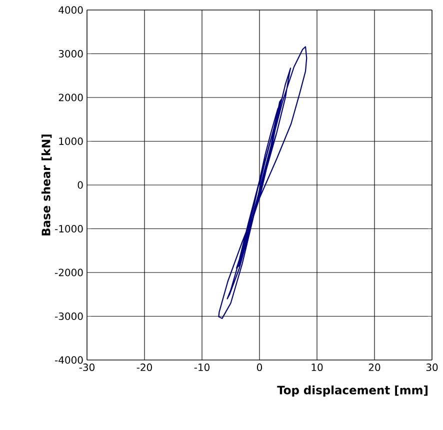  I want to click on y-axis-title: Base shear [kN], so click(46, 185).